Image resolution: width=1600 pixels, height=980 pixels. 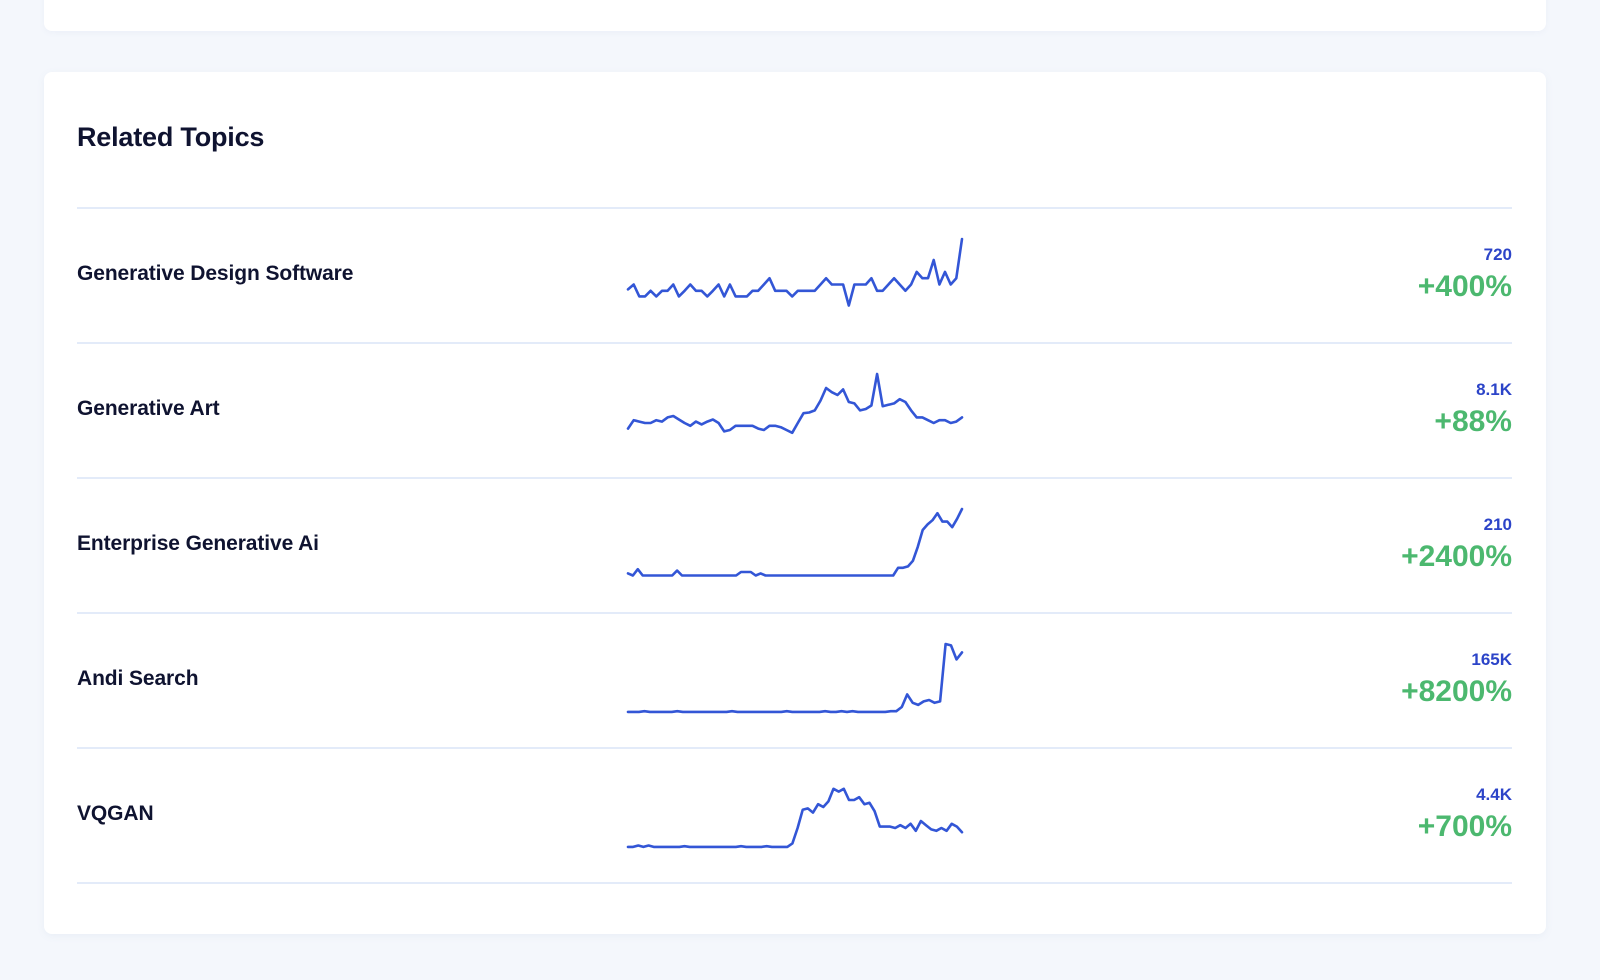 I want to click on growth-percentage: +700%, so click(x=1464, y=826).